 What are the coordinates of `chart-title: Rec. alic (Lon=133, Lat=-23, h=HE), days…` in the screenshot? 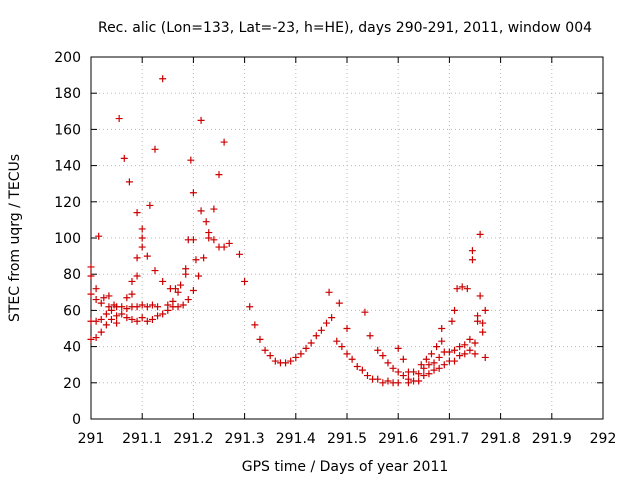 It's located at (345, 28).